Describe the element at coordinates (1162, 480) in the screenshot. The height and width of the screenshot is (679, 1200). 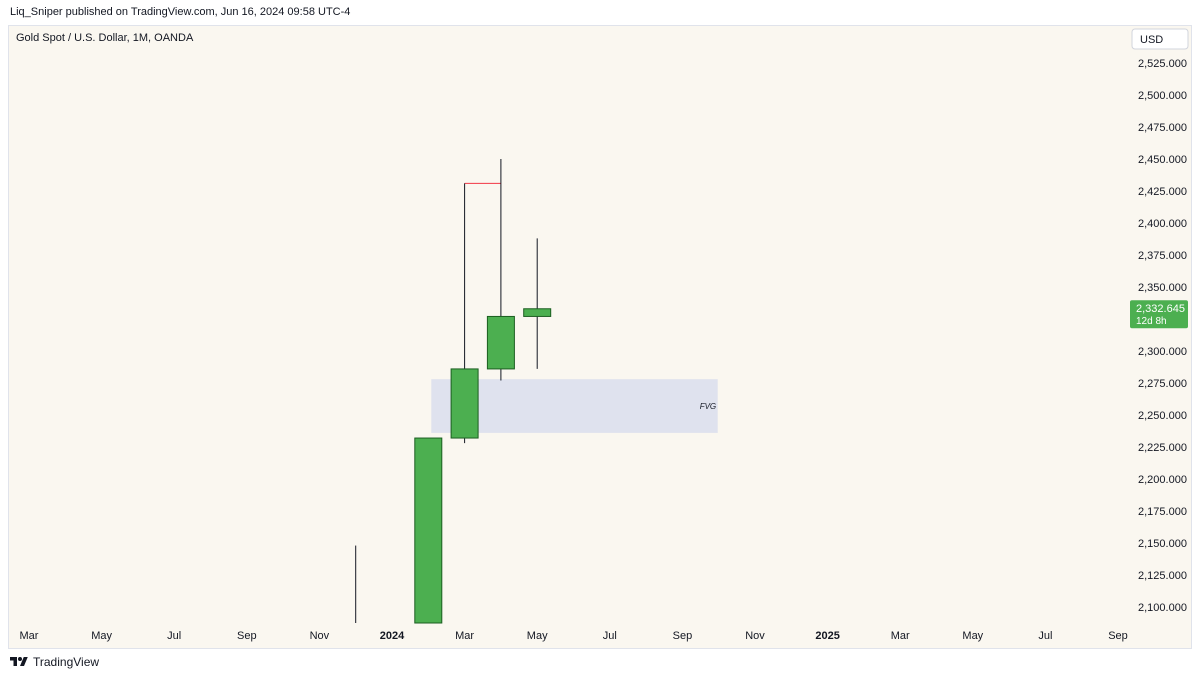
I see `y-tick-label: 2,200.000` at that location.